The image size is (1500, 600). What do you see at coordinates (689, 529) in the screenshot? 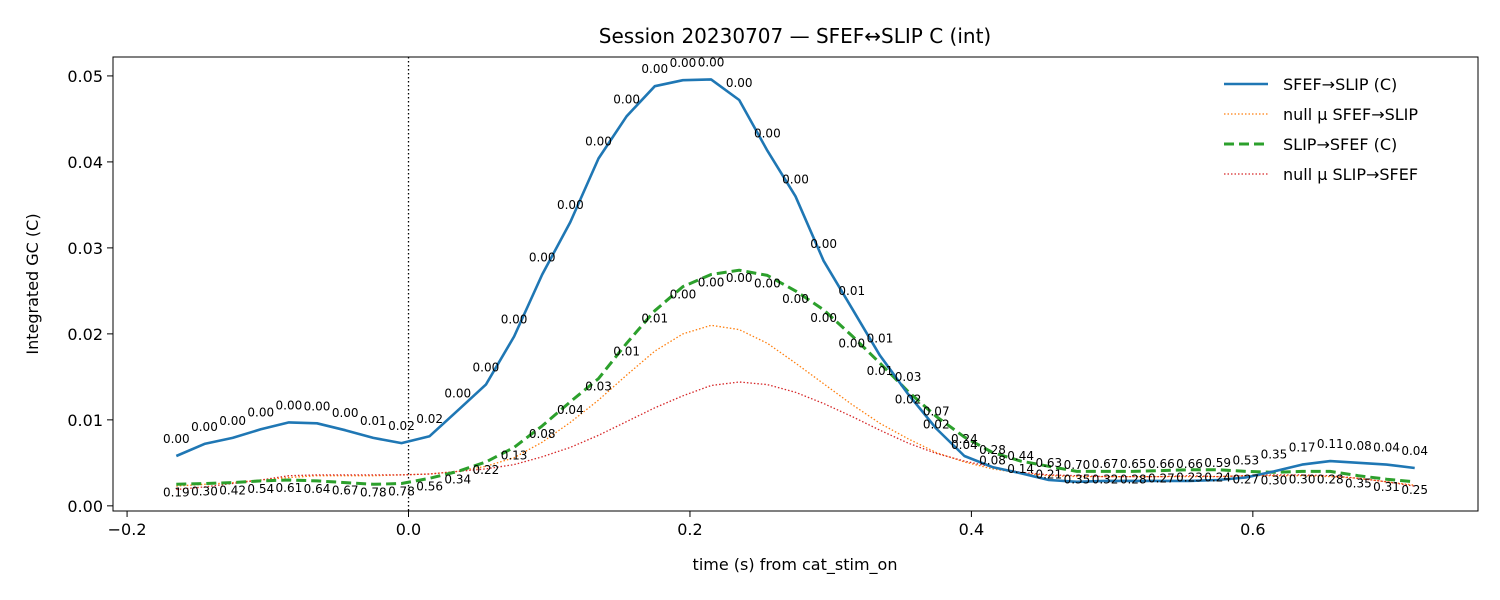
I see `x-tick-label: 0.2` at bounding box center [689, 529].